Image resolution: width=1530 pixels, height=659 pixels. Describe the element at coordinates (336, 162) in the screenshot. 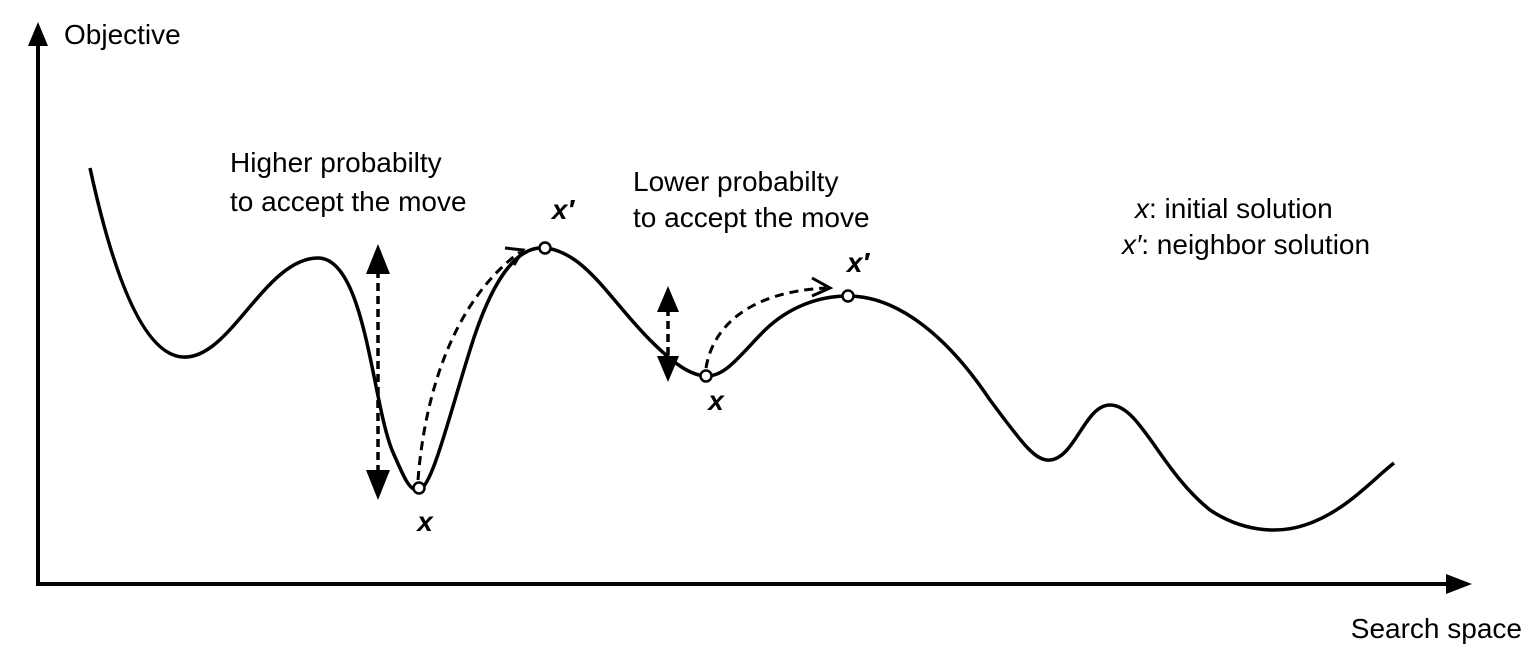

I see `annotation-higher-line1: Higher probabilty` at that location.